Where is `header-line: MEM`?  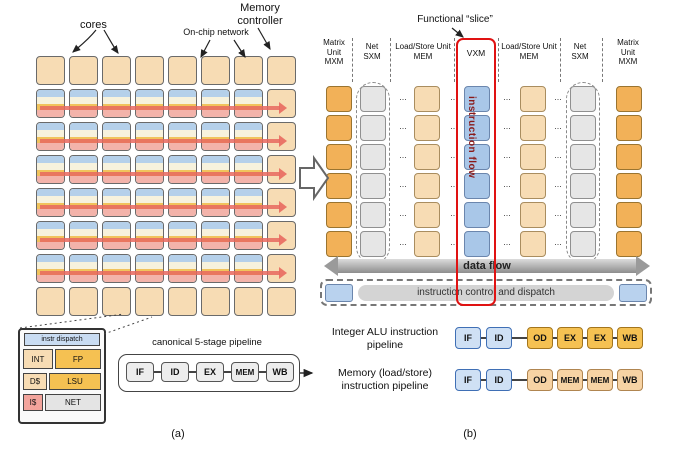
header-line: MEM is located at coordinates (423, 56).